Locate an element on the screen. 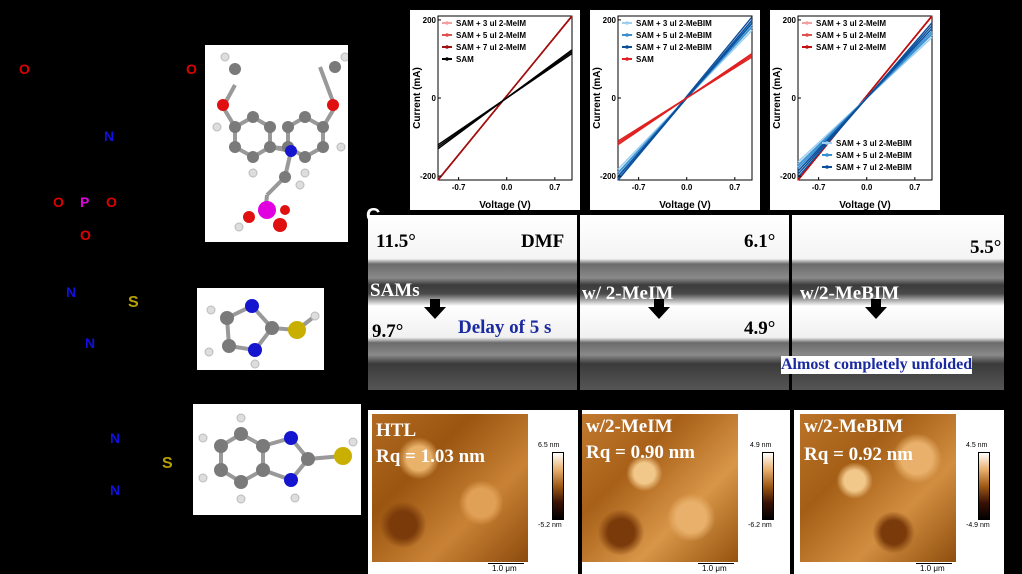 This screenshot has width=1022, height=574. colorbar-2-mebim is located at coordinates (984, 486).